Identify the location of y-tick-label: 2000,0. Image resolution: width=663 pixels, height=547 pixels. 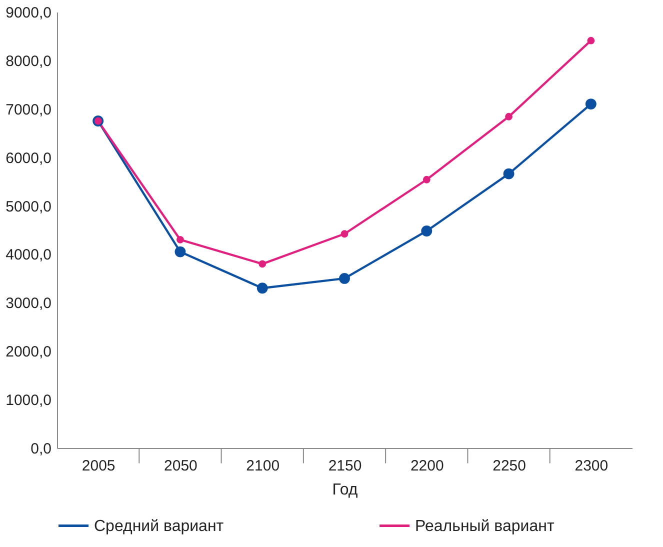
(29, 352).